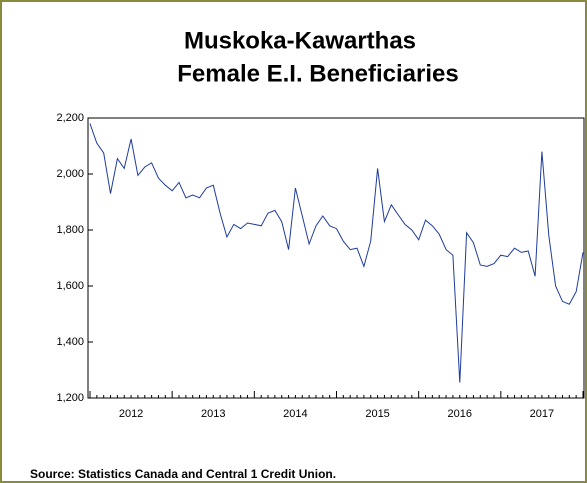 This screenshot has width=587, height=483. What do you see at coordinates (542, 414) in the screenshot?
I see `x-tick-label: 2017` at bounding box center [542, 414].